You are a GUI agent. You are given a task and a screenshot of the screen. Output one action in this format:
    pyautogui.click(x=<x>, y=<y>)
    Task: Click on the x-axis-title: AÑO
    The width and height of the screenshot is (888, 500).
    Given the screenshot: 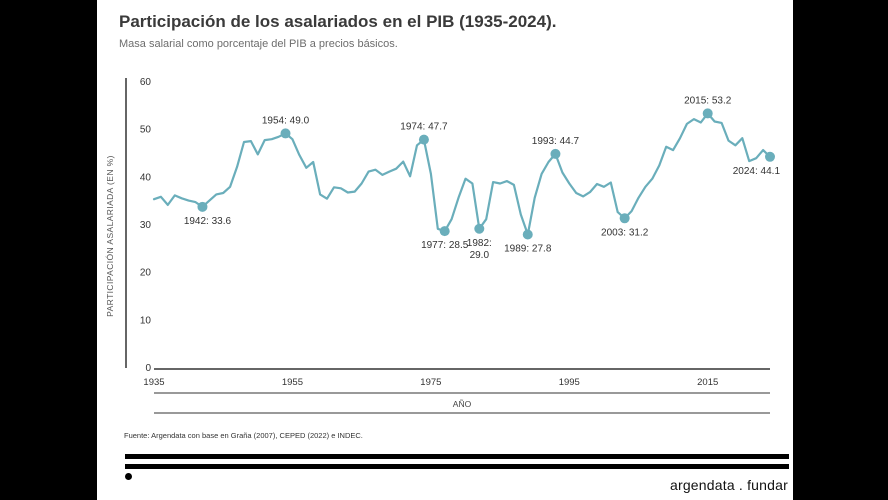 What is the action you would take?
    pyautogui.click(x=462, y=404)
    